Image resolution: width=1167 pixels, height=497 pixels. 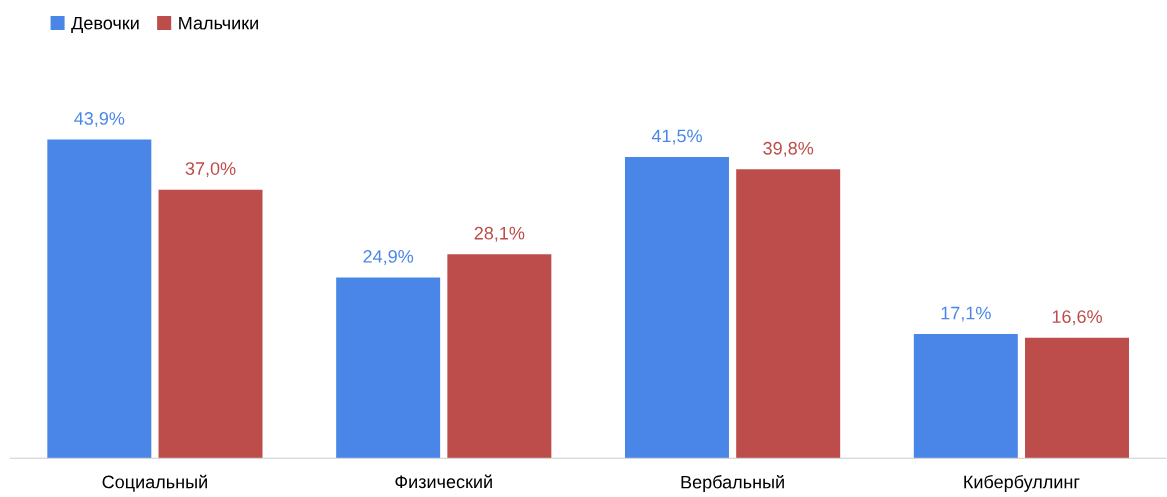 I want to click on x-tick-label: Социальный, so click(x=154, y=483).